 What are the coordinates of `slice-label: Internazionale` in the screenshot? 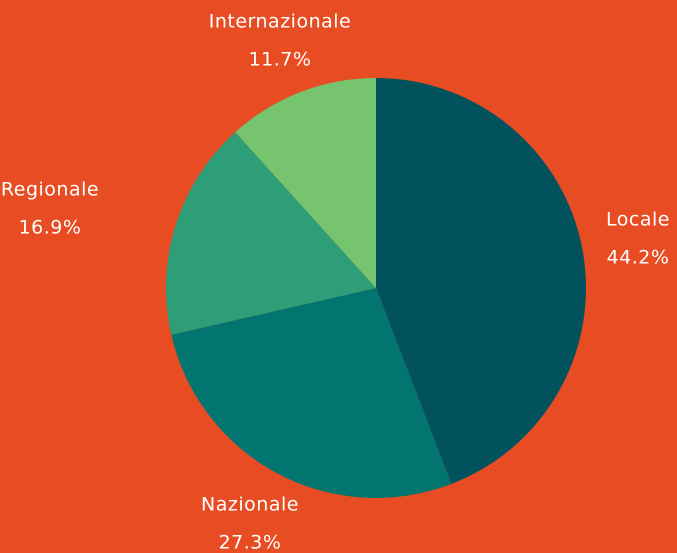 It's located at (280, 22).